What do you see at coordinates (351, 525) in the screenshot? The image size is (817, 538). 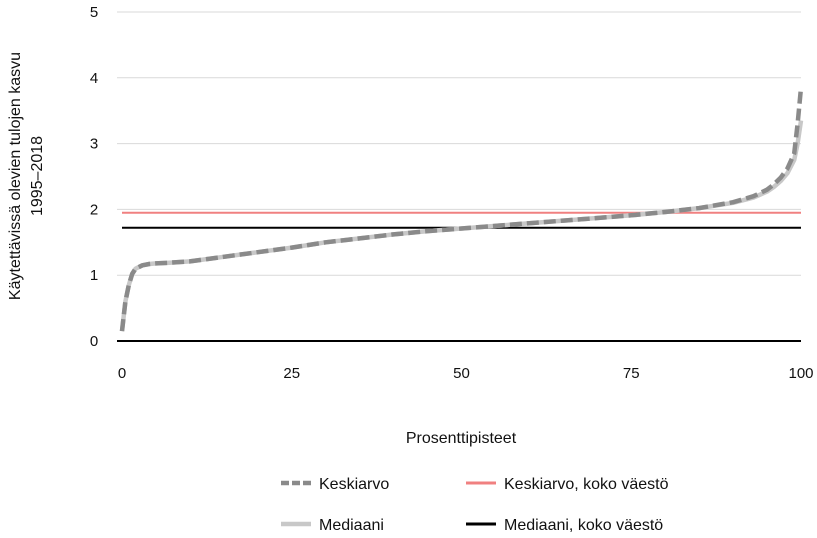 I see `legend-label: Mediaani` at bounding box center [351, 525].